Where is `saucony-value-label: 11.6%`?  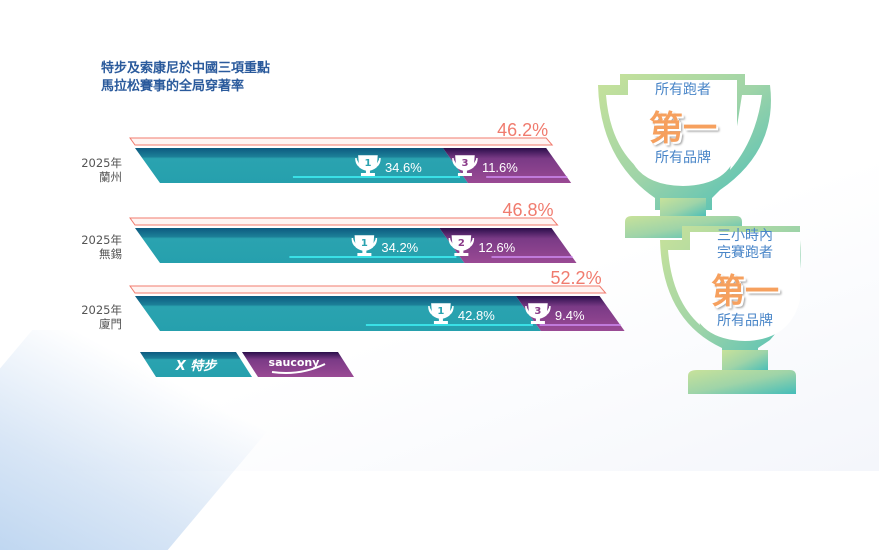 saucony-value-label: 11.6% is located at coordinates (500, 167).